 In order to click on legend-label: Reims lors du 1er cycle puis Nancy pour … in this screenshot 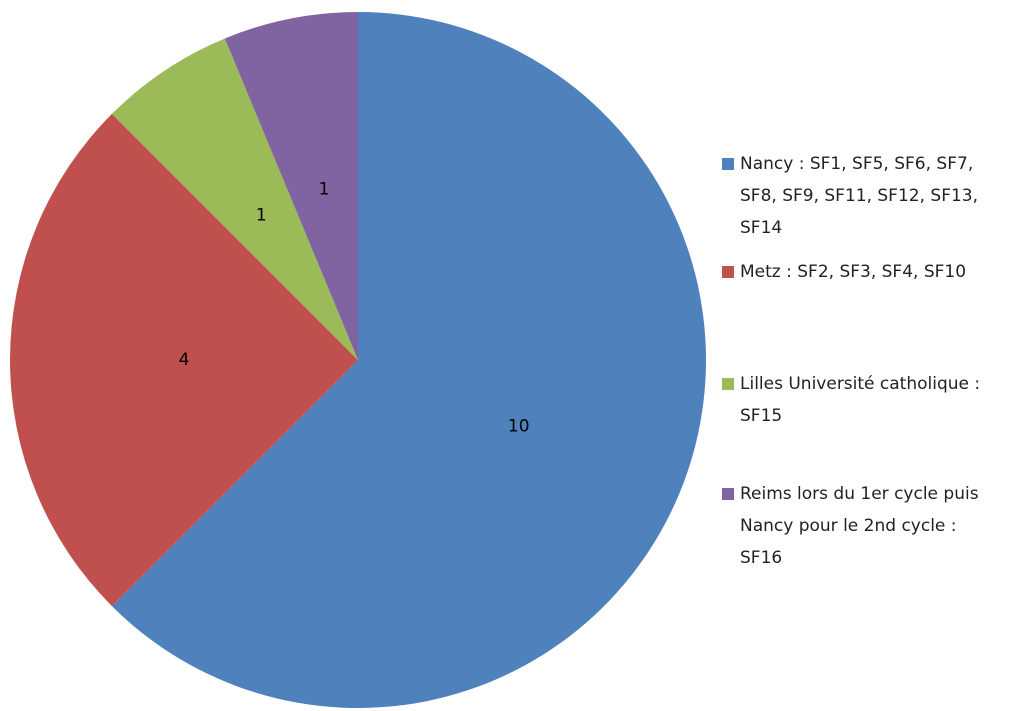, I will do `click(859, 526)`.